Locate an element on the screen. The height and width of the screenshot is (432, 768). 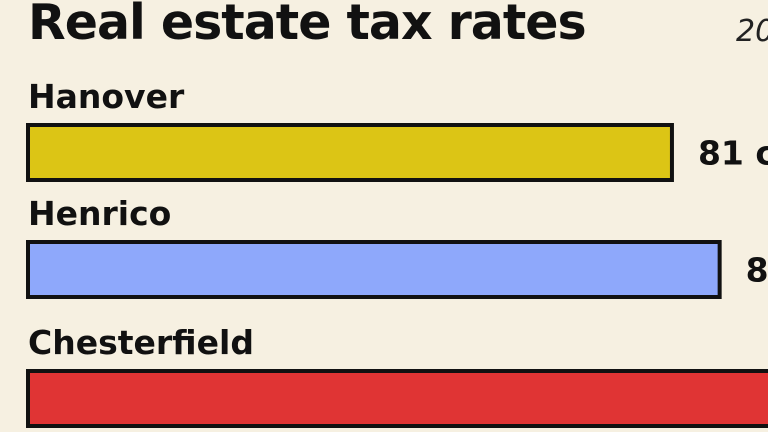
category-label-henrico: Henrico is located at coordinates (99, 213).